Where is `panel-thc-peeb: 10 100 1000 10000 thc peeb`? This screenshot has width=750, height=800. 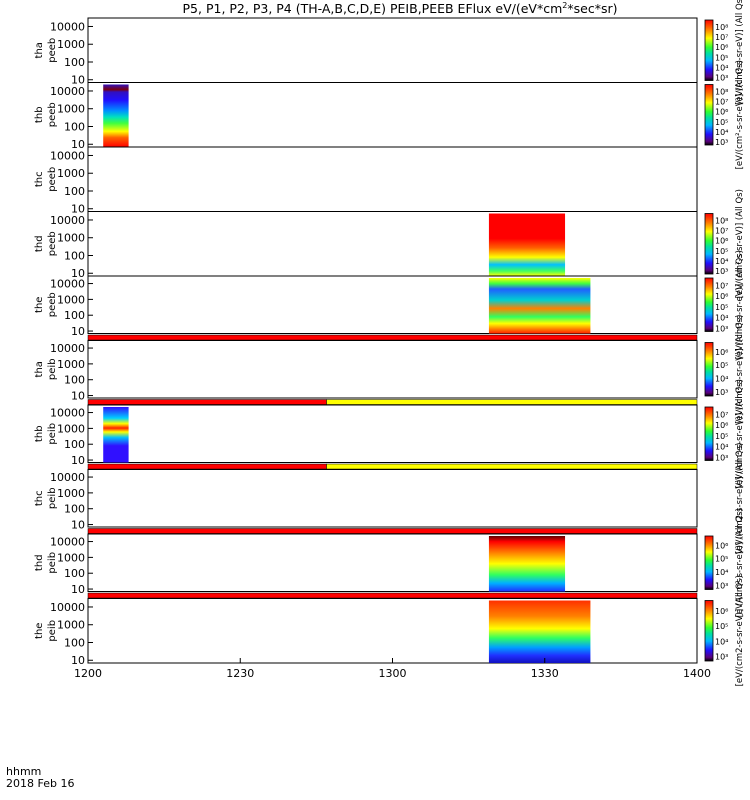 panel-thc-peeb: 10 100 1000 10000 thc peeb is located at coordinates (366, 181).